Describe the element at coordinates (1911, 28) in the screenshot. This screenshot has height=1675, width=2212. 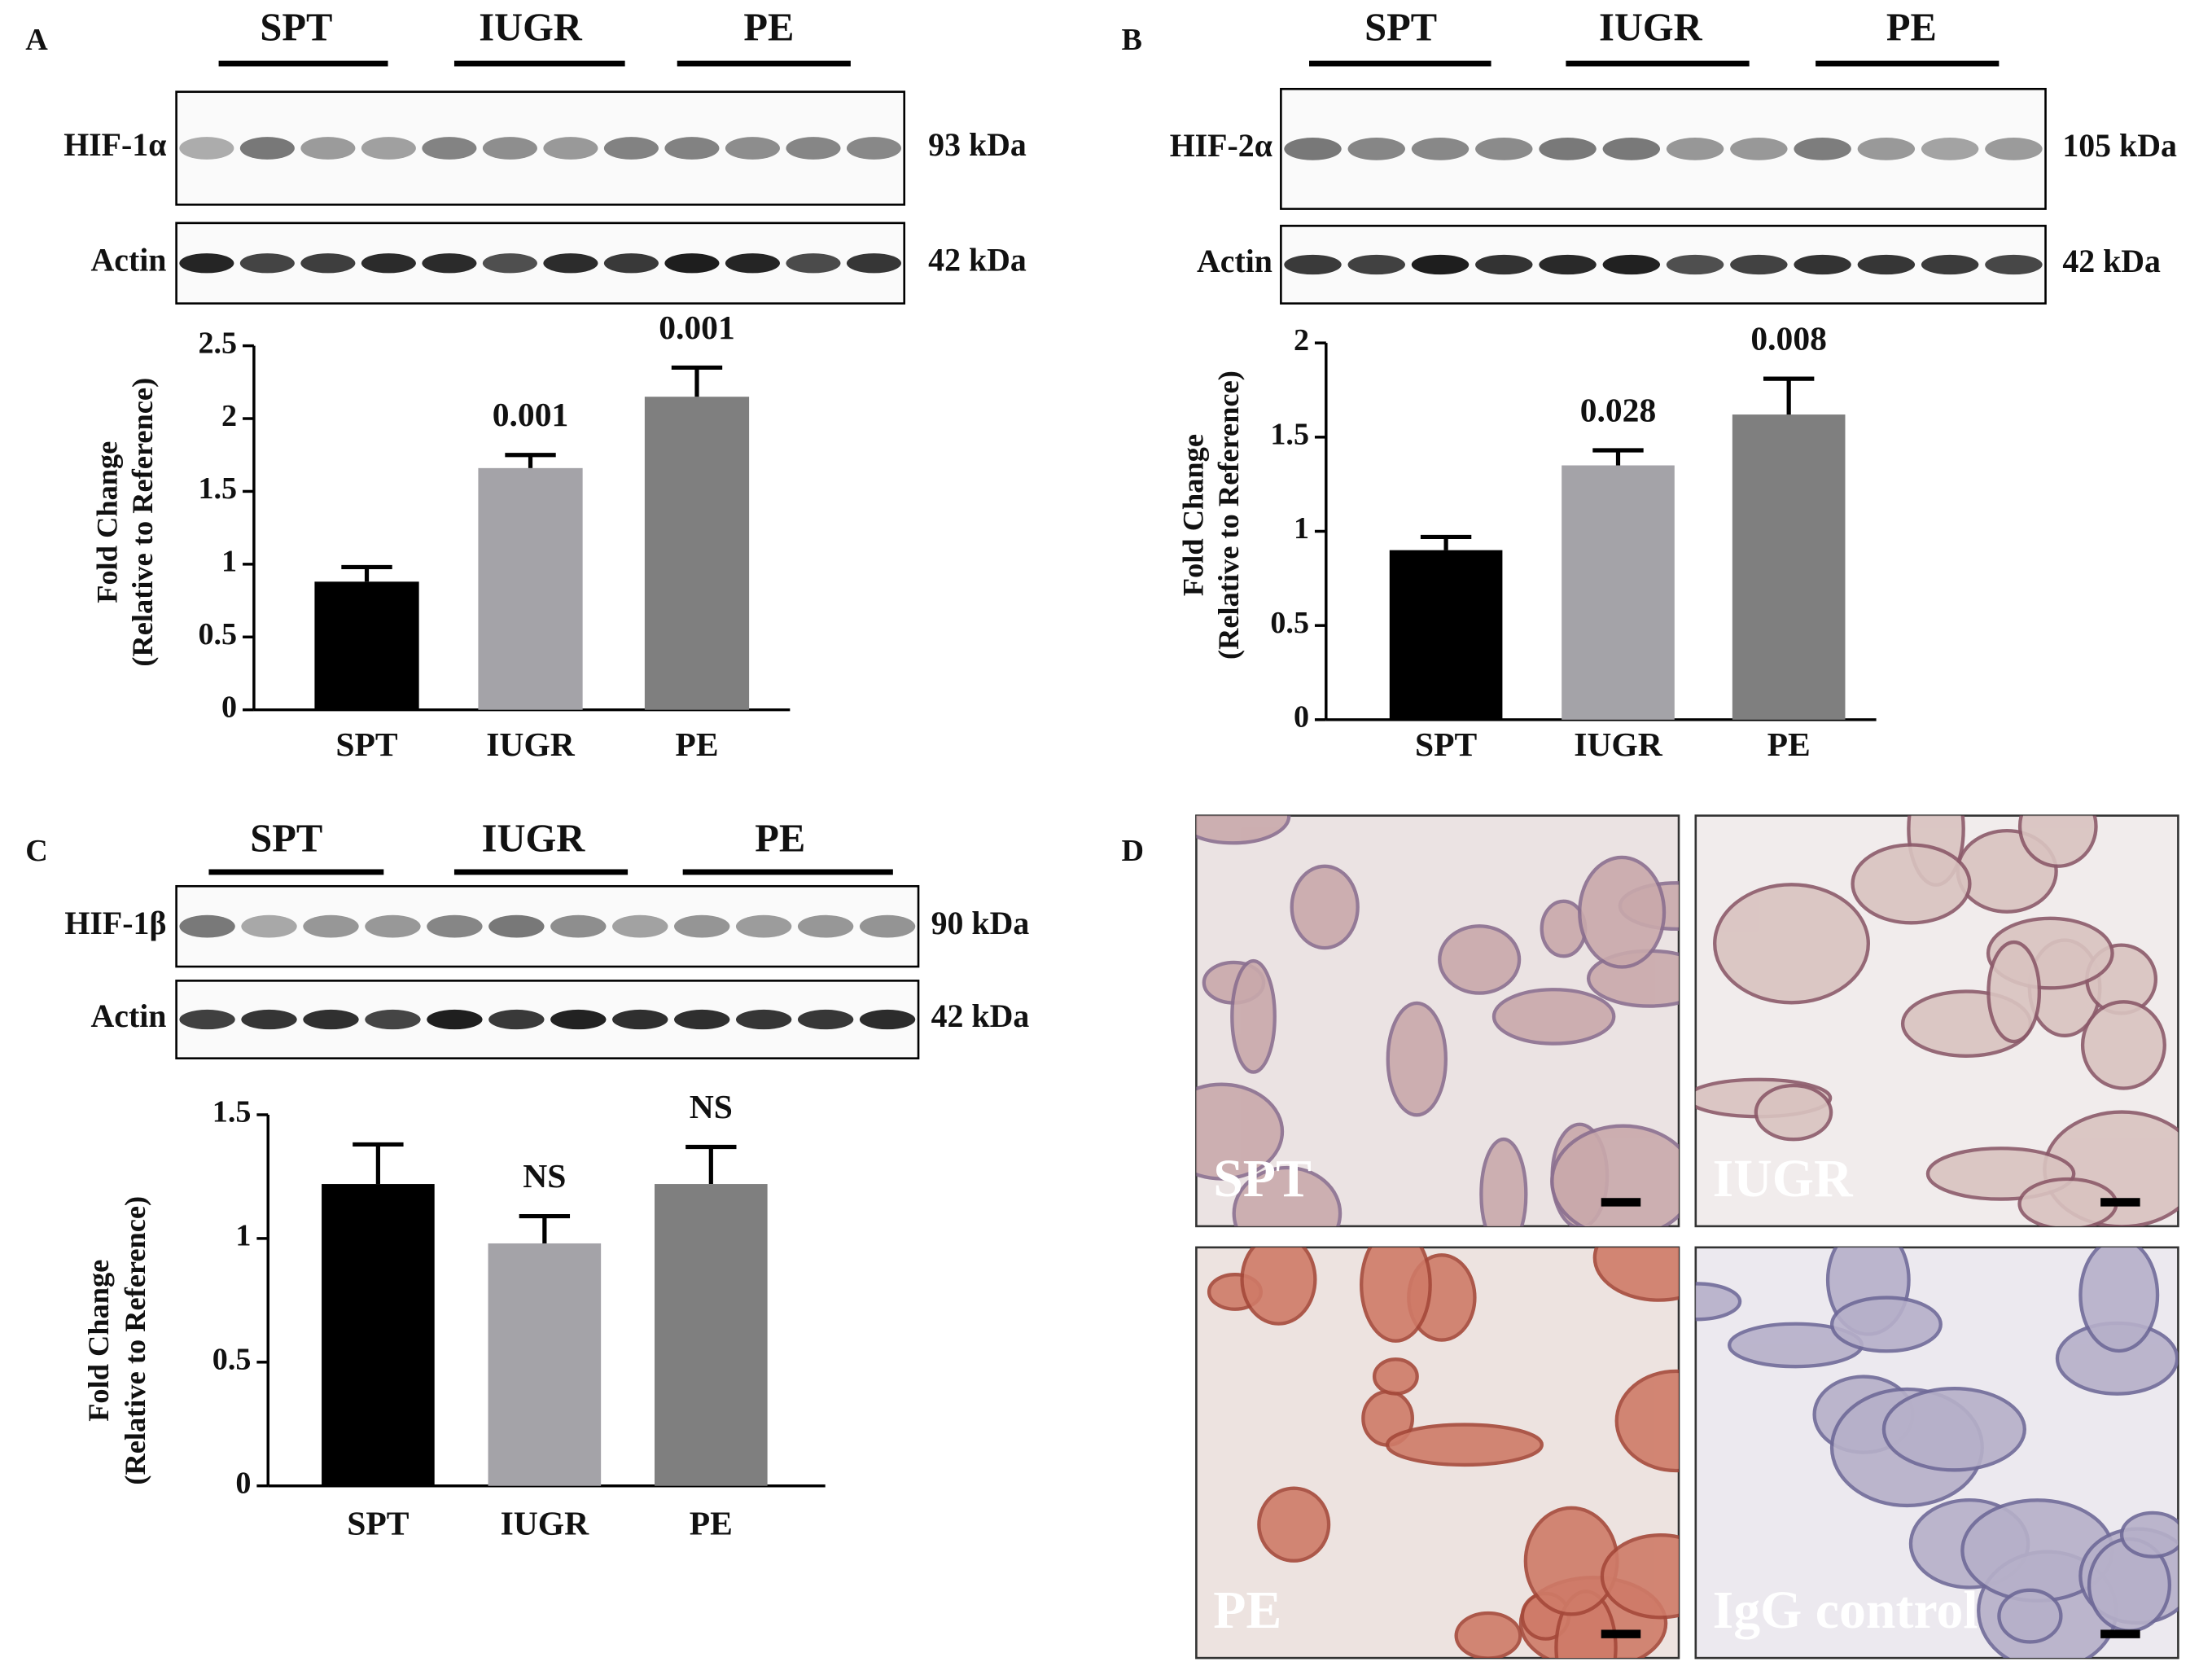
I see `blot-group-label: PE` at that location.